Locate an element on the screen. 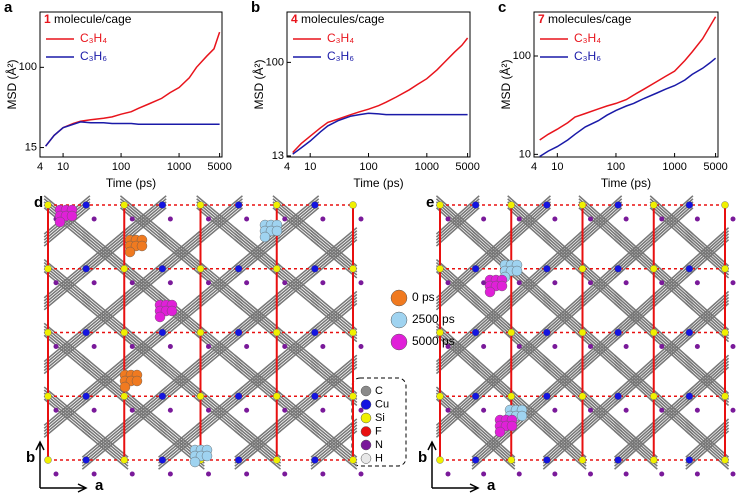 This screenshot has height=503, width=736. y-tick-label: 10 is located at coordinates (525, 154).